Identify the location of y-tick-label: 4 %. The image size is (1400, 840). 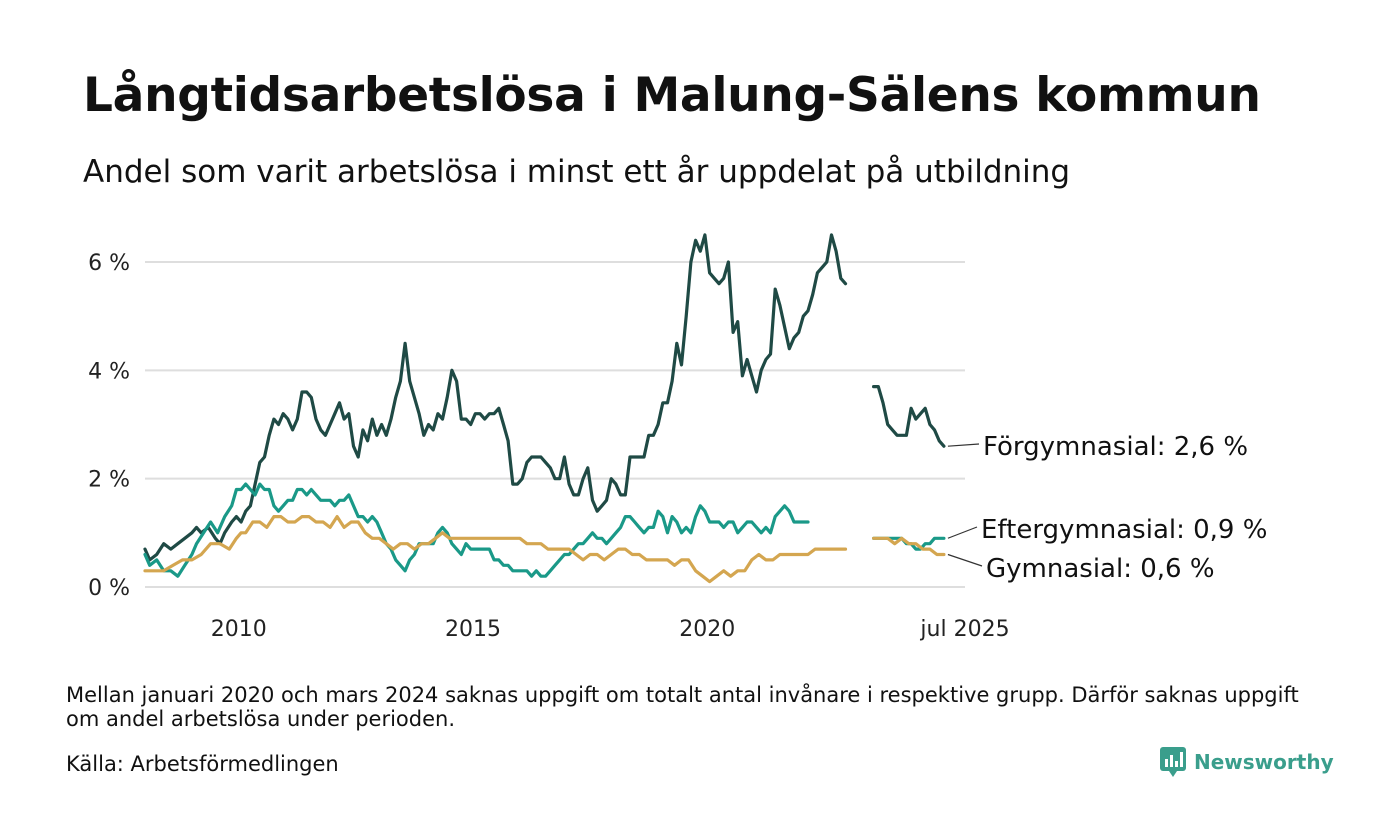
(109, 371).